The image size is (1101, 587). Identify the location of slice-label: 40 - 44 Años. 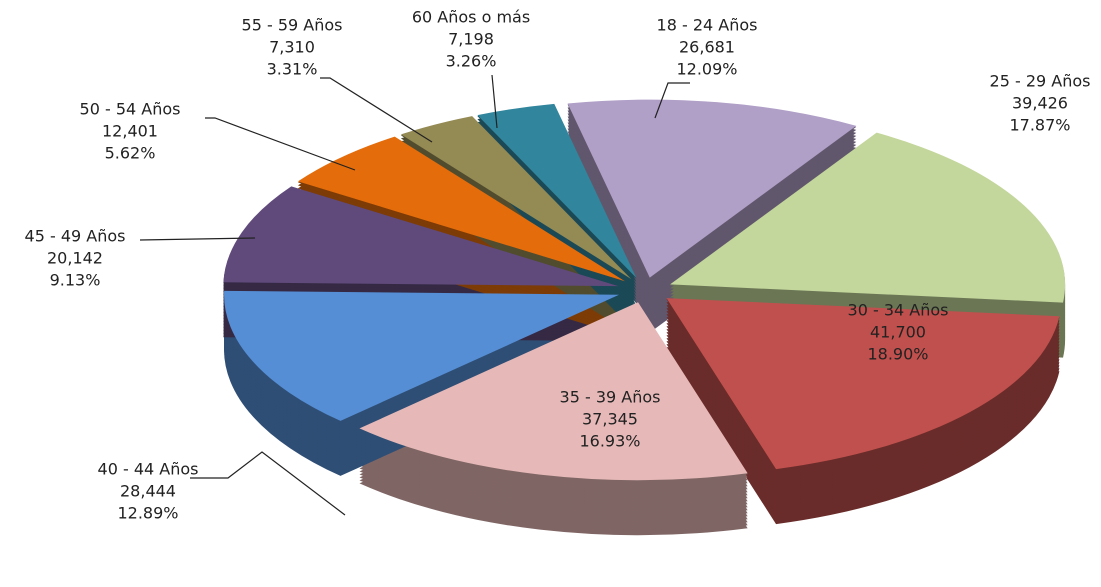
(148, 469).